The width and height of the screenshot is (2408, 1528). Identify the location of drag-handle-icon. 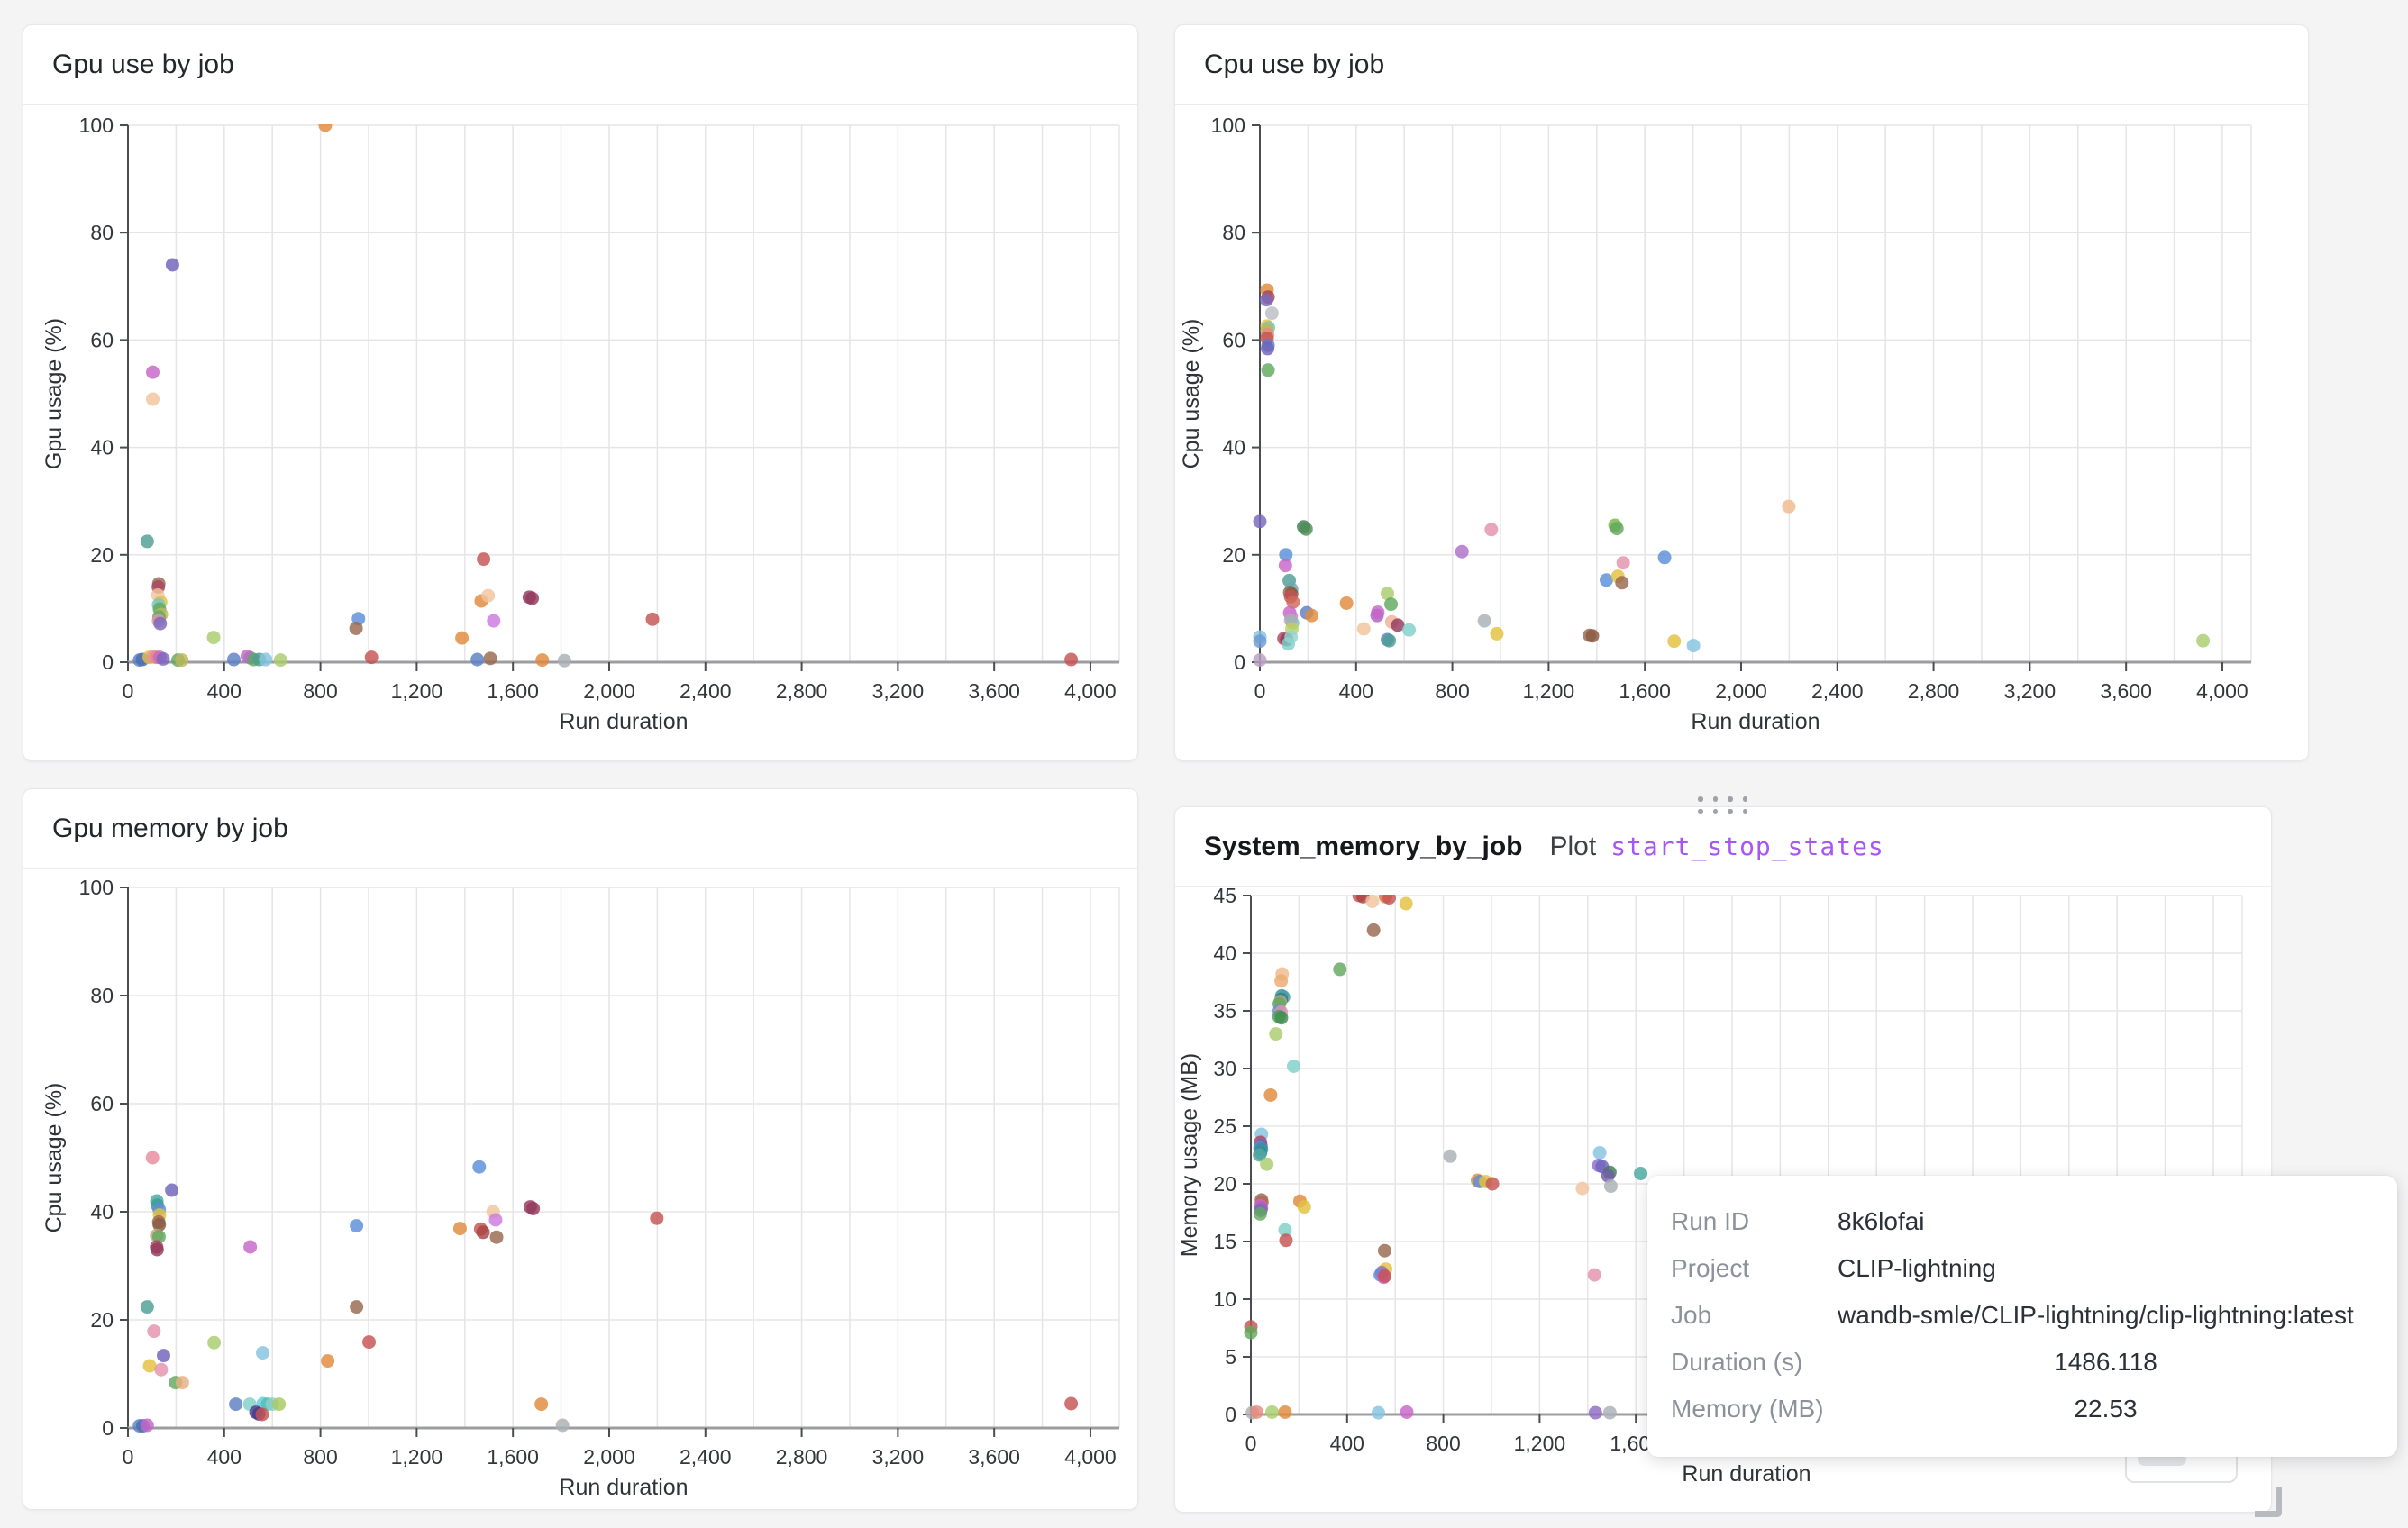
(1722, 805).